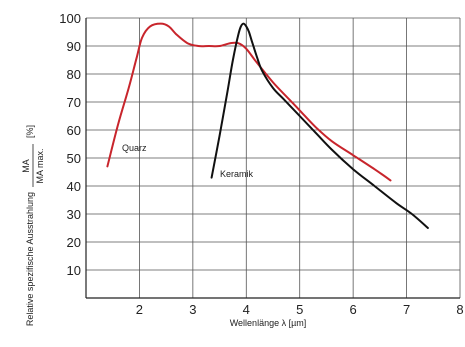 The image size is (465, 347). I want to click on x-tick-label: 2, so click(139, 309).